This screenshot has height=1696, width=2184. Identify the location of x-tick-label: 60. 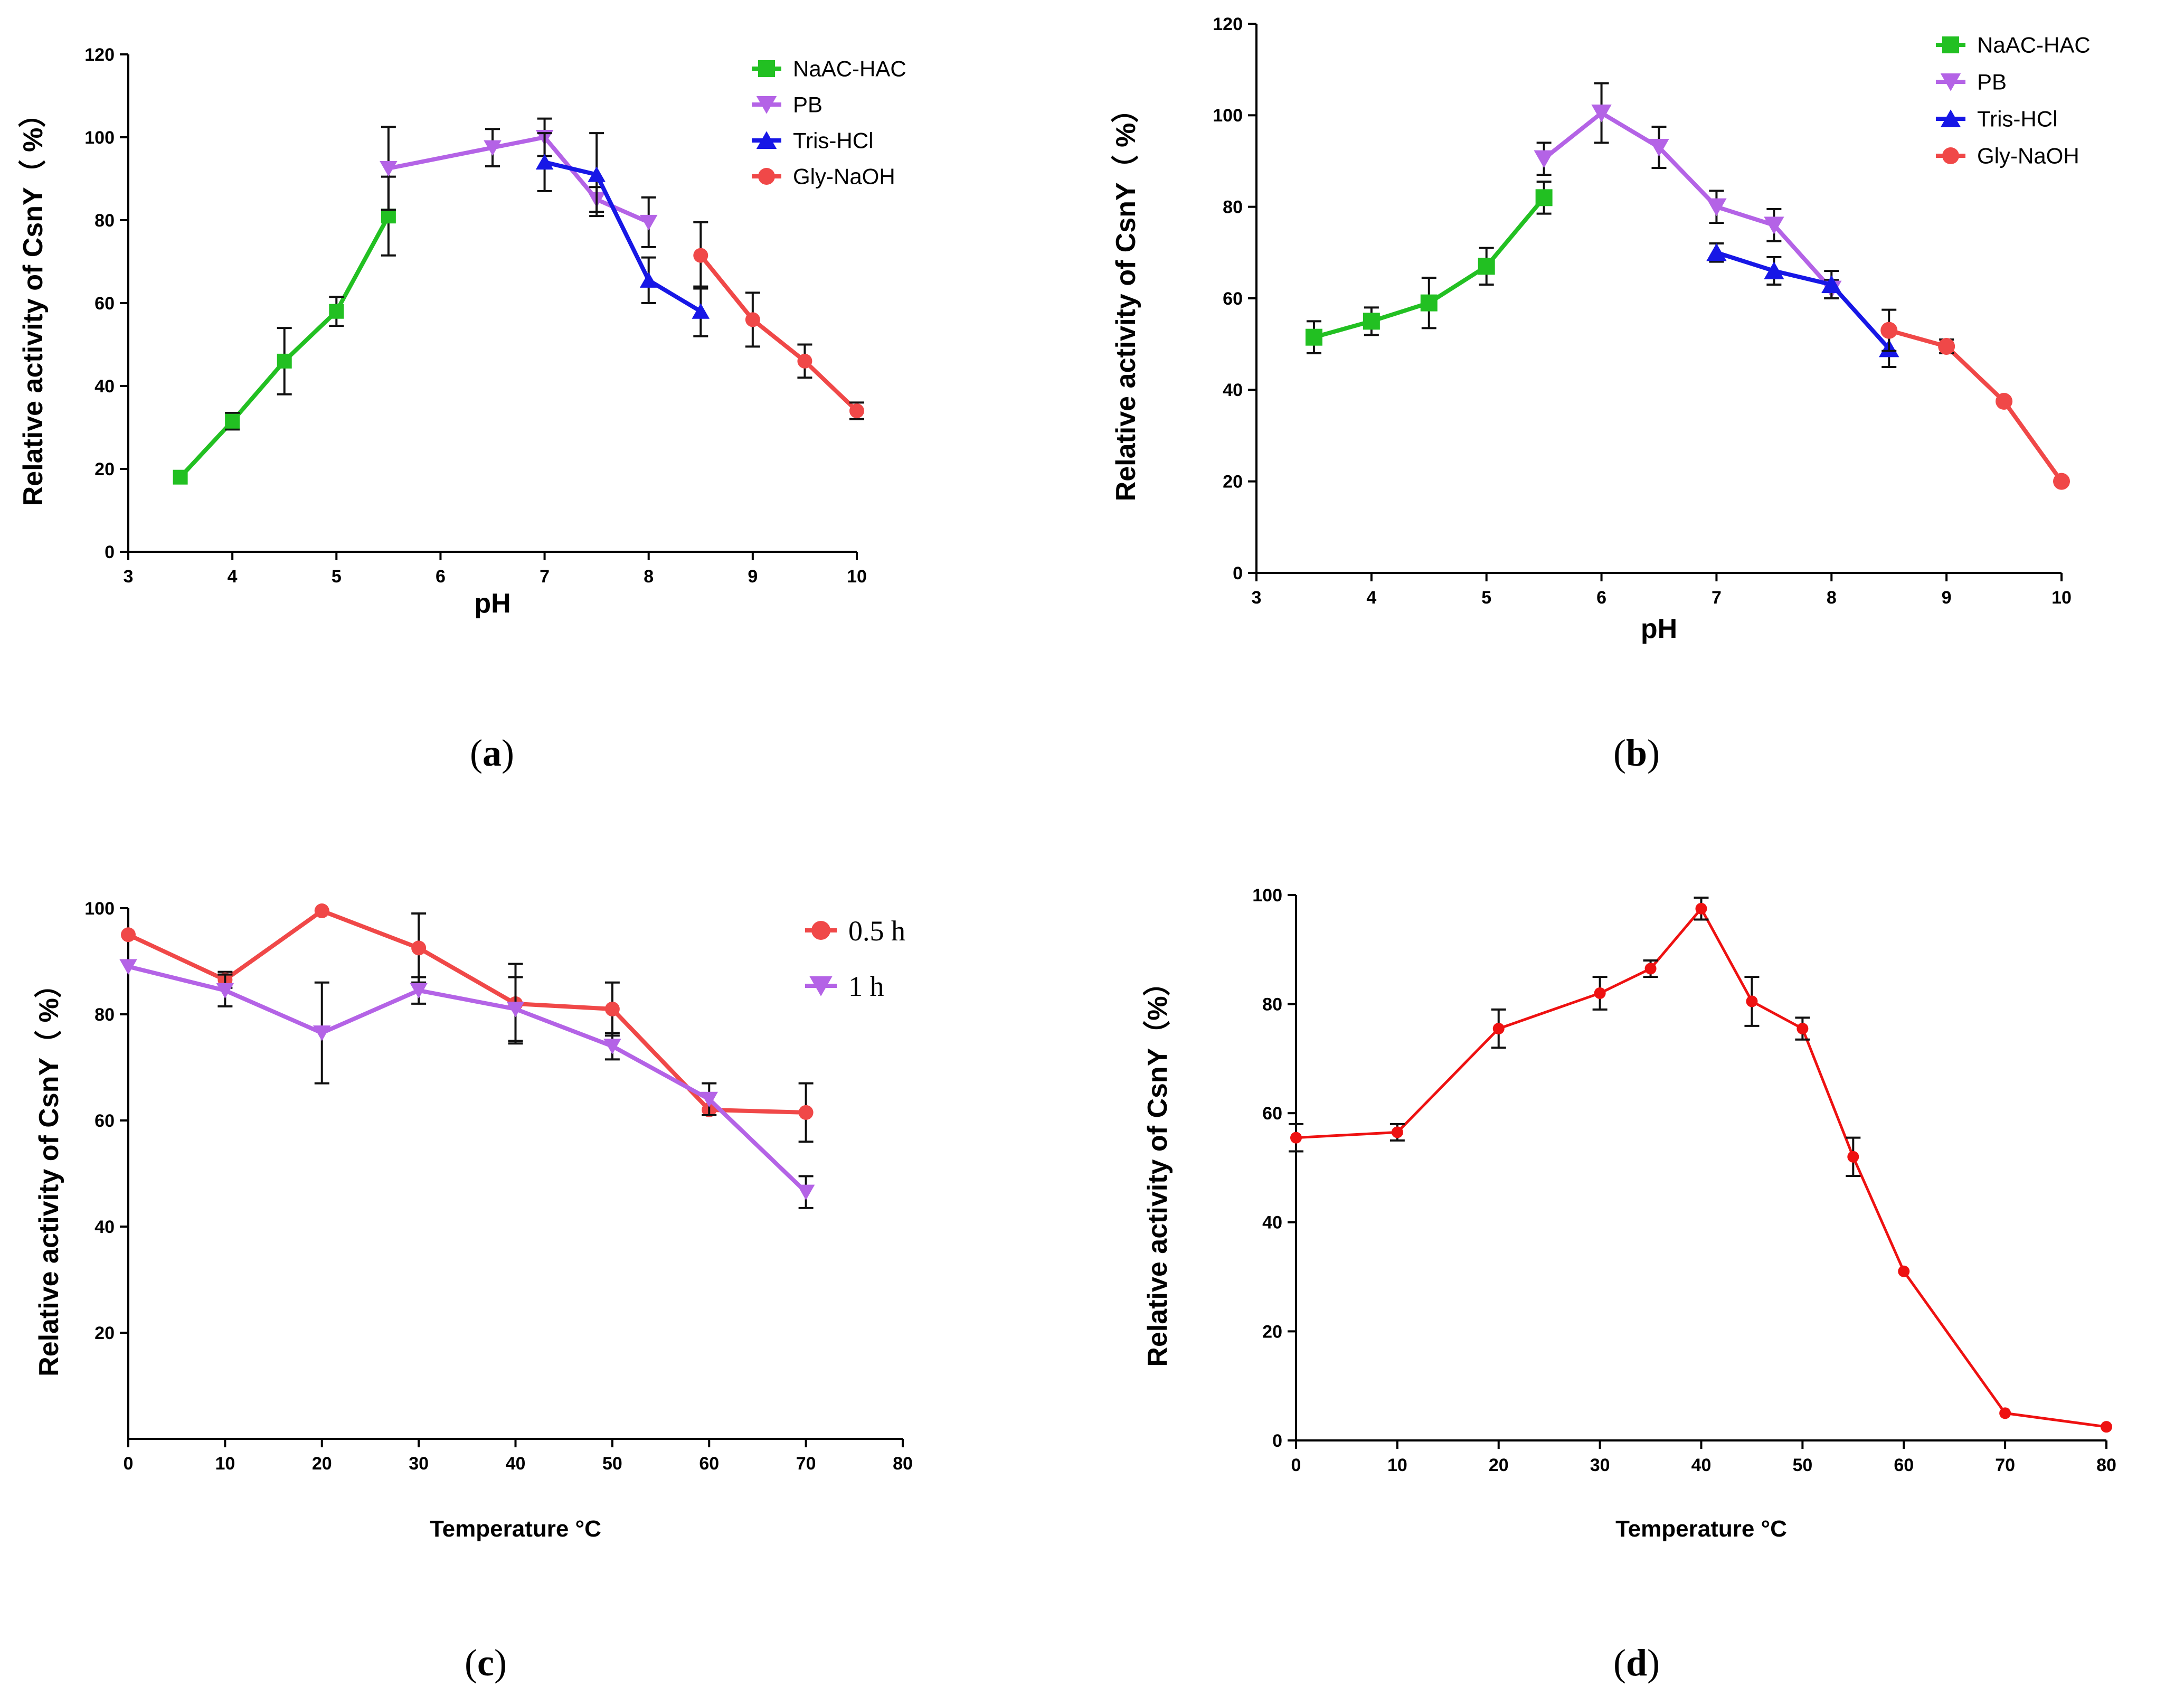
(709, 1464).